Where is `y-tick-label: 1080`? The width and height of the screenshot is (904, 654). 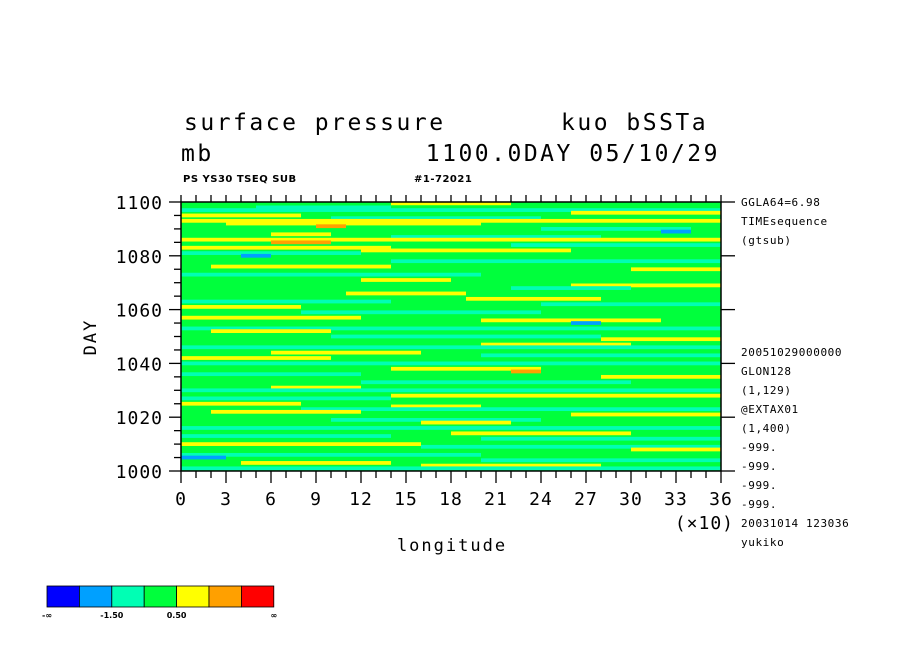 y-tick-label: 1080 is located at coordinates (139, 257).